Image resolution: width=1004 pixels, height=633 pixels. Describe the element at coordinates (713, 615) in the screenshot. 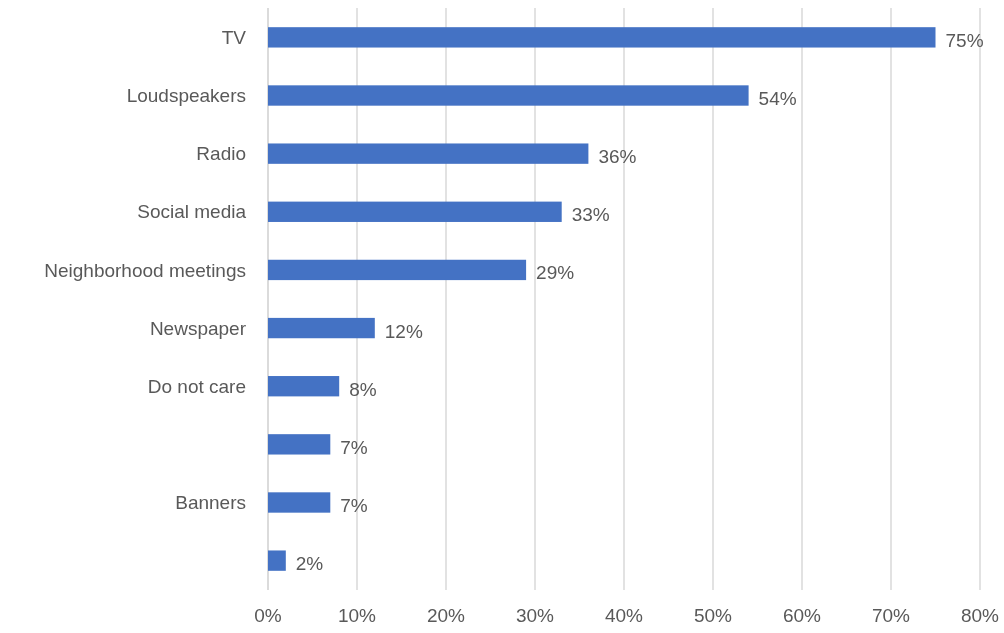

I see `x-tick-label: 50%` at that location.